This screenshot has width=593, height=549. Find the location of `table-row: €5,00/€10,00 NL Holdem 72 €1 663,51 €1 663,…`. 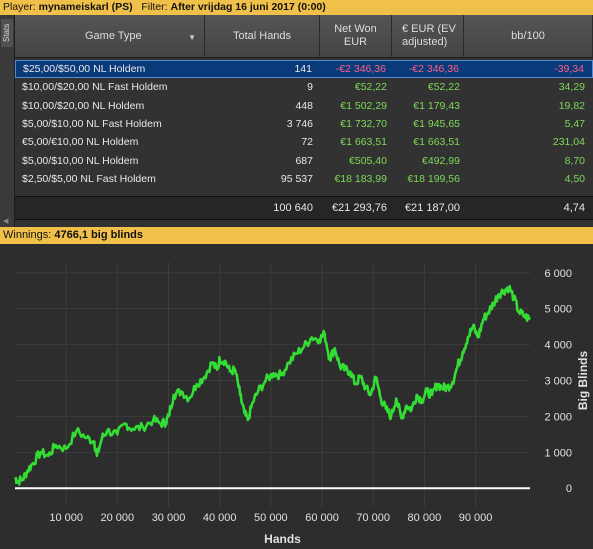

table-row: €5,00/€10,00 NL Holdem 72 €1 663,51 €1 663,… is located at coordinates (304, 142).